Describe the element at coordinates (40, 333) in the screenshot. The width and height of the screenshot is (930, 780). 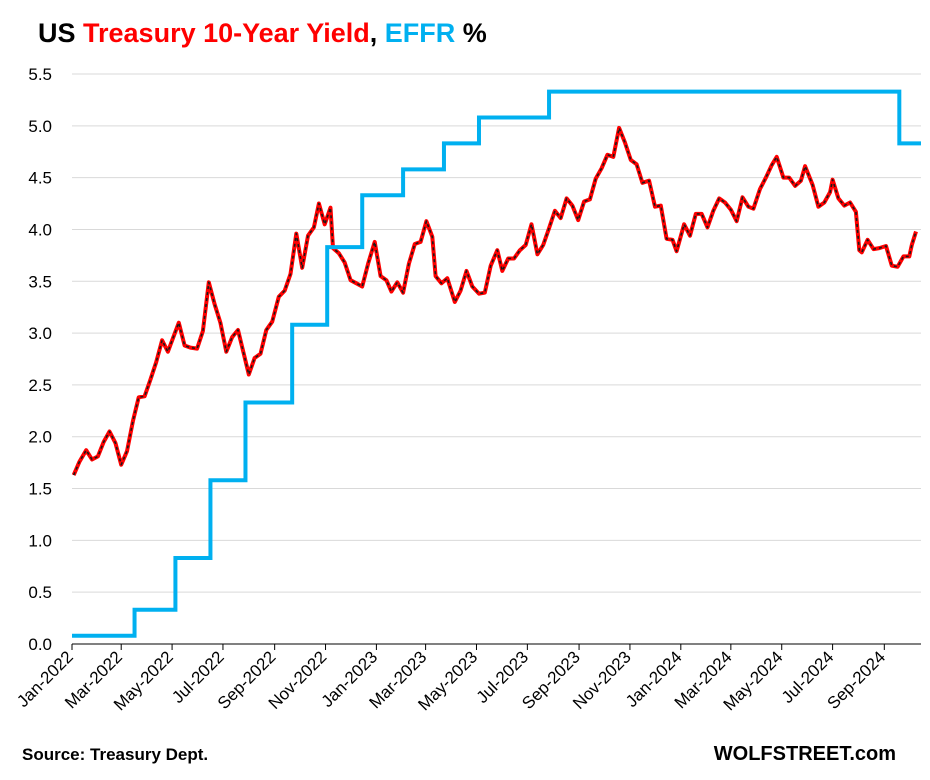
I see `y-tick-label: 3.0` at that location.